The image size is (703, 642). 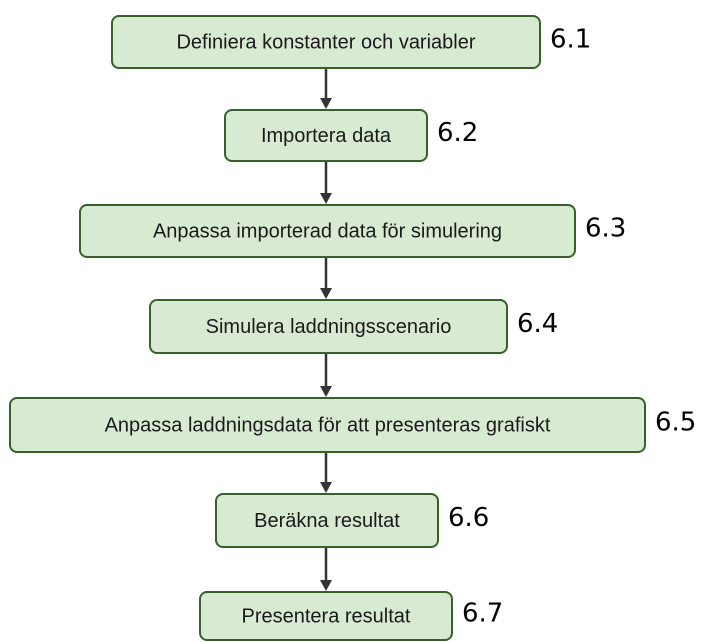 What do you see at coordinates (457, 133) in the screenshot?
I see `section-number: 6.2` at bounding box center [457, 133].